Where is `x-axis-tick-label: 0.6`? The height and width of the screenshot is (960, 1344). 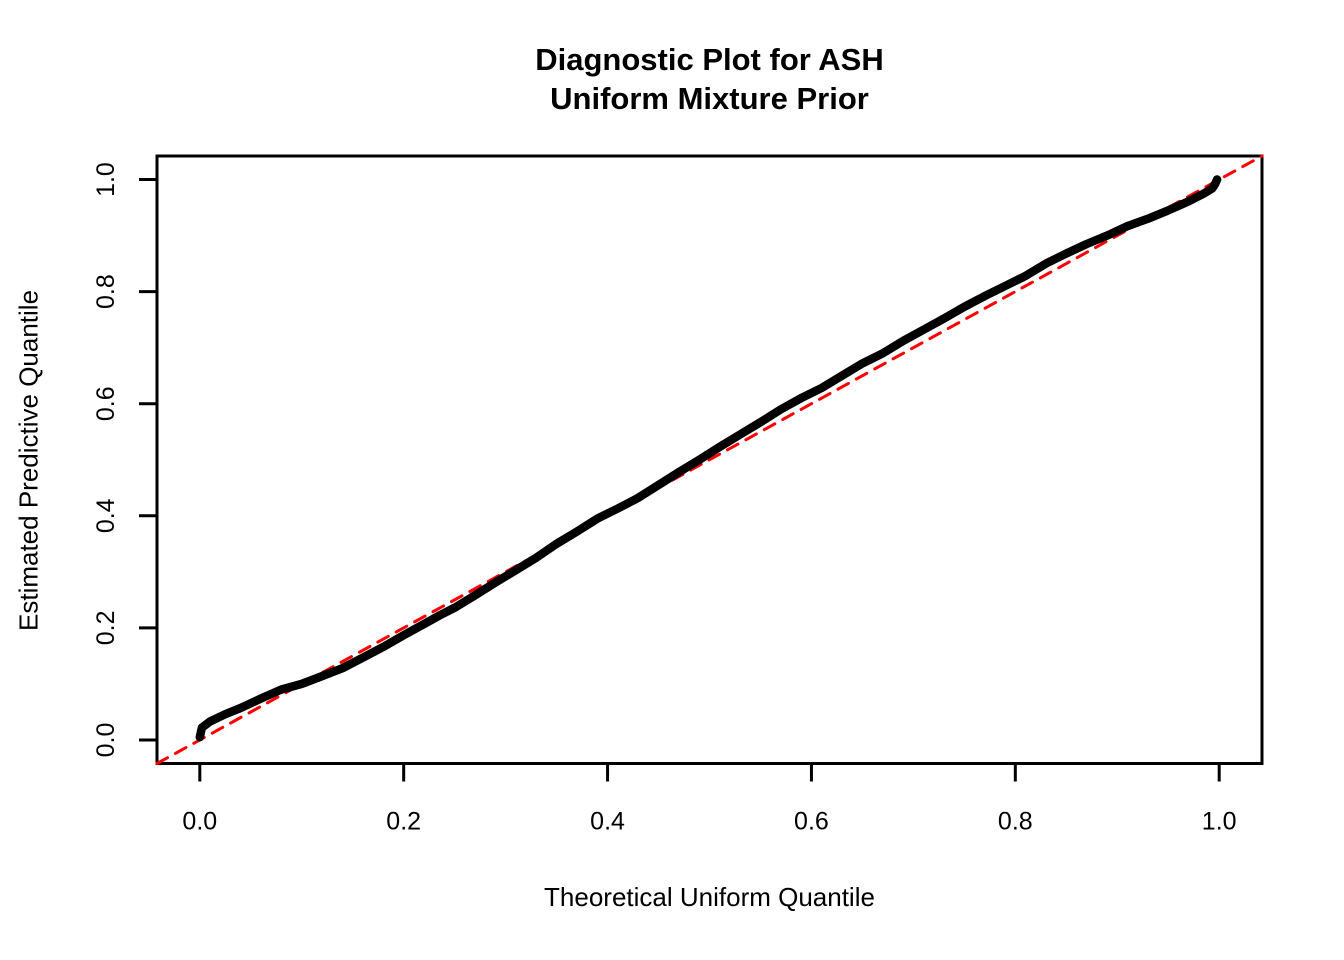
x-axis-tick-label: 0.6 is located at coordinates (811, 822).